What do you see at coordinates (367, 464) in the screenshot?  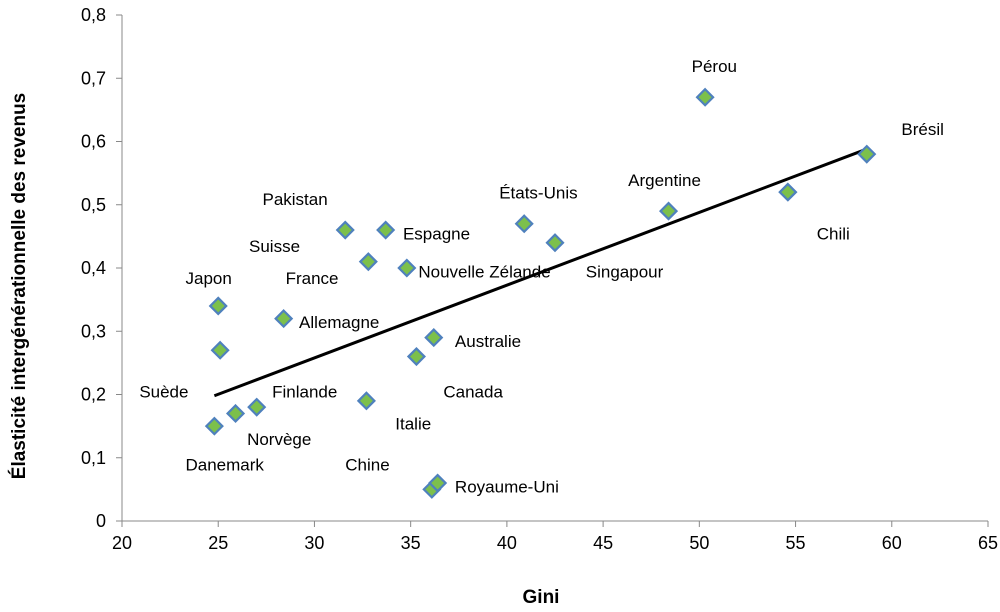 I see `point-label: Chine` at bounding box center [367, 464].